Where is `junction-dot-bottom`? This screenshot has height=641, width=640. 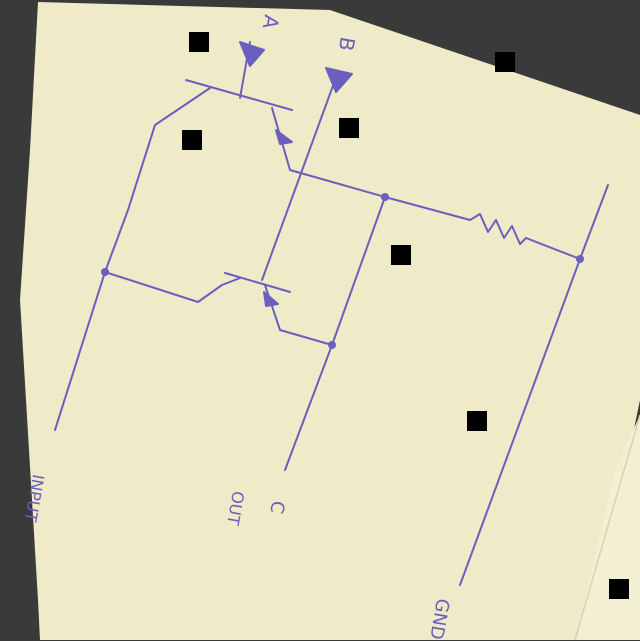
junction-dot-bottom is located at coordinates (332, 345).